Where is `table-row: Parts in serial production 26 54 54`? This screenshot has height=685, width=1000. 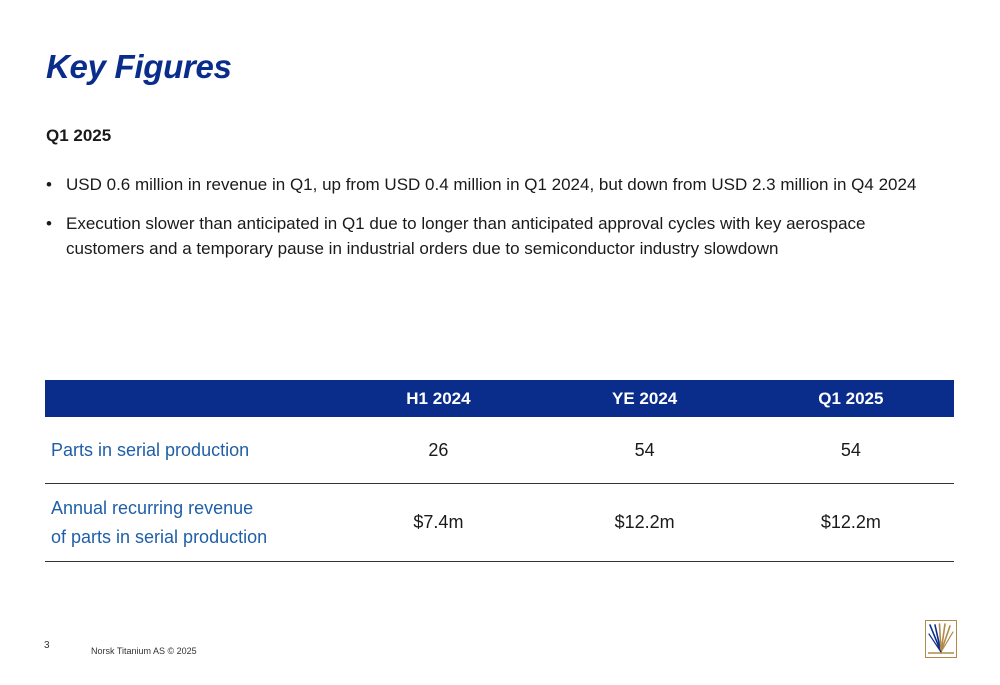 table-row: Parts in serial production 26 54 54 is located at coordinates (499, 450).